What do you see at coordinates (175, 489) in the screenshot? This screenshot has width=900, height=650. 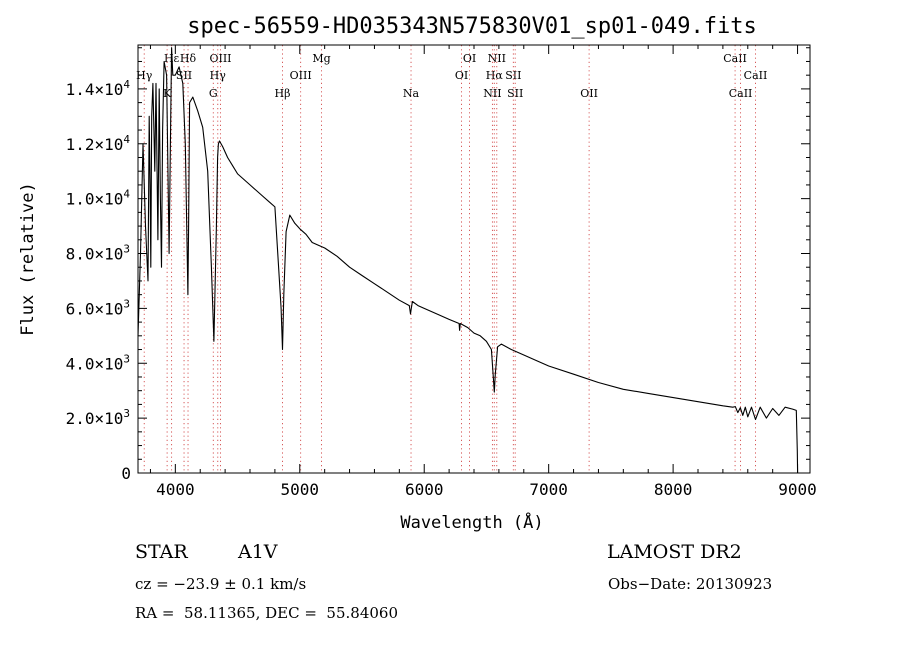 I see `x-tick-label: 4000` at bounding box center [175, 489].